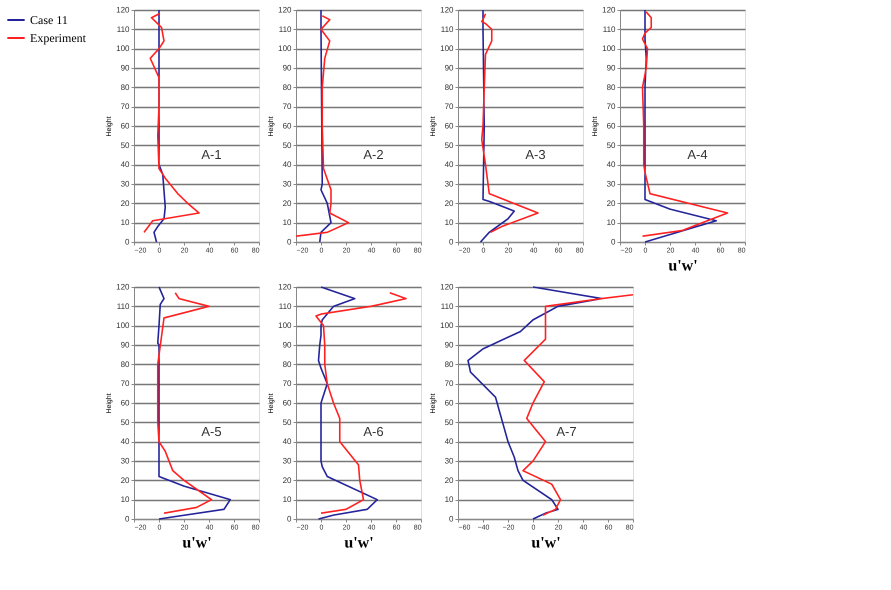 The height and width of the screenshot is (590, 891). I want to click on annotation: A-7, so click(566, 431).